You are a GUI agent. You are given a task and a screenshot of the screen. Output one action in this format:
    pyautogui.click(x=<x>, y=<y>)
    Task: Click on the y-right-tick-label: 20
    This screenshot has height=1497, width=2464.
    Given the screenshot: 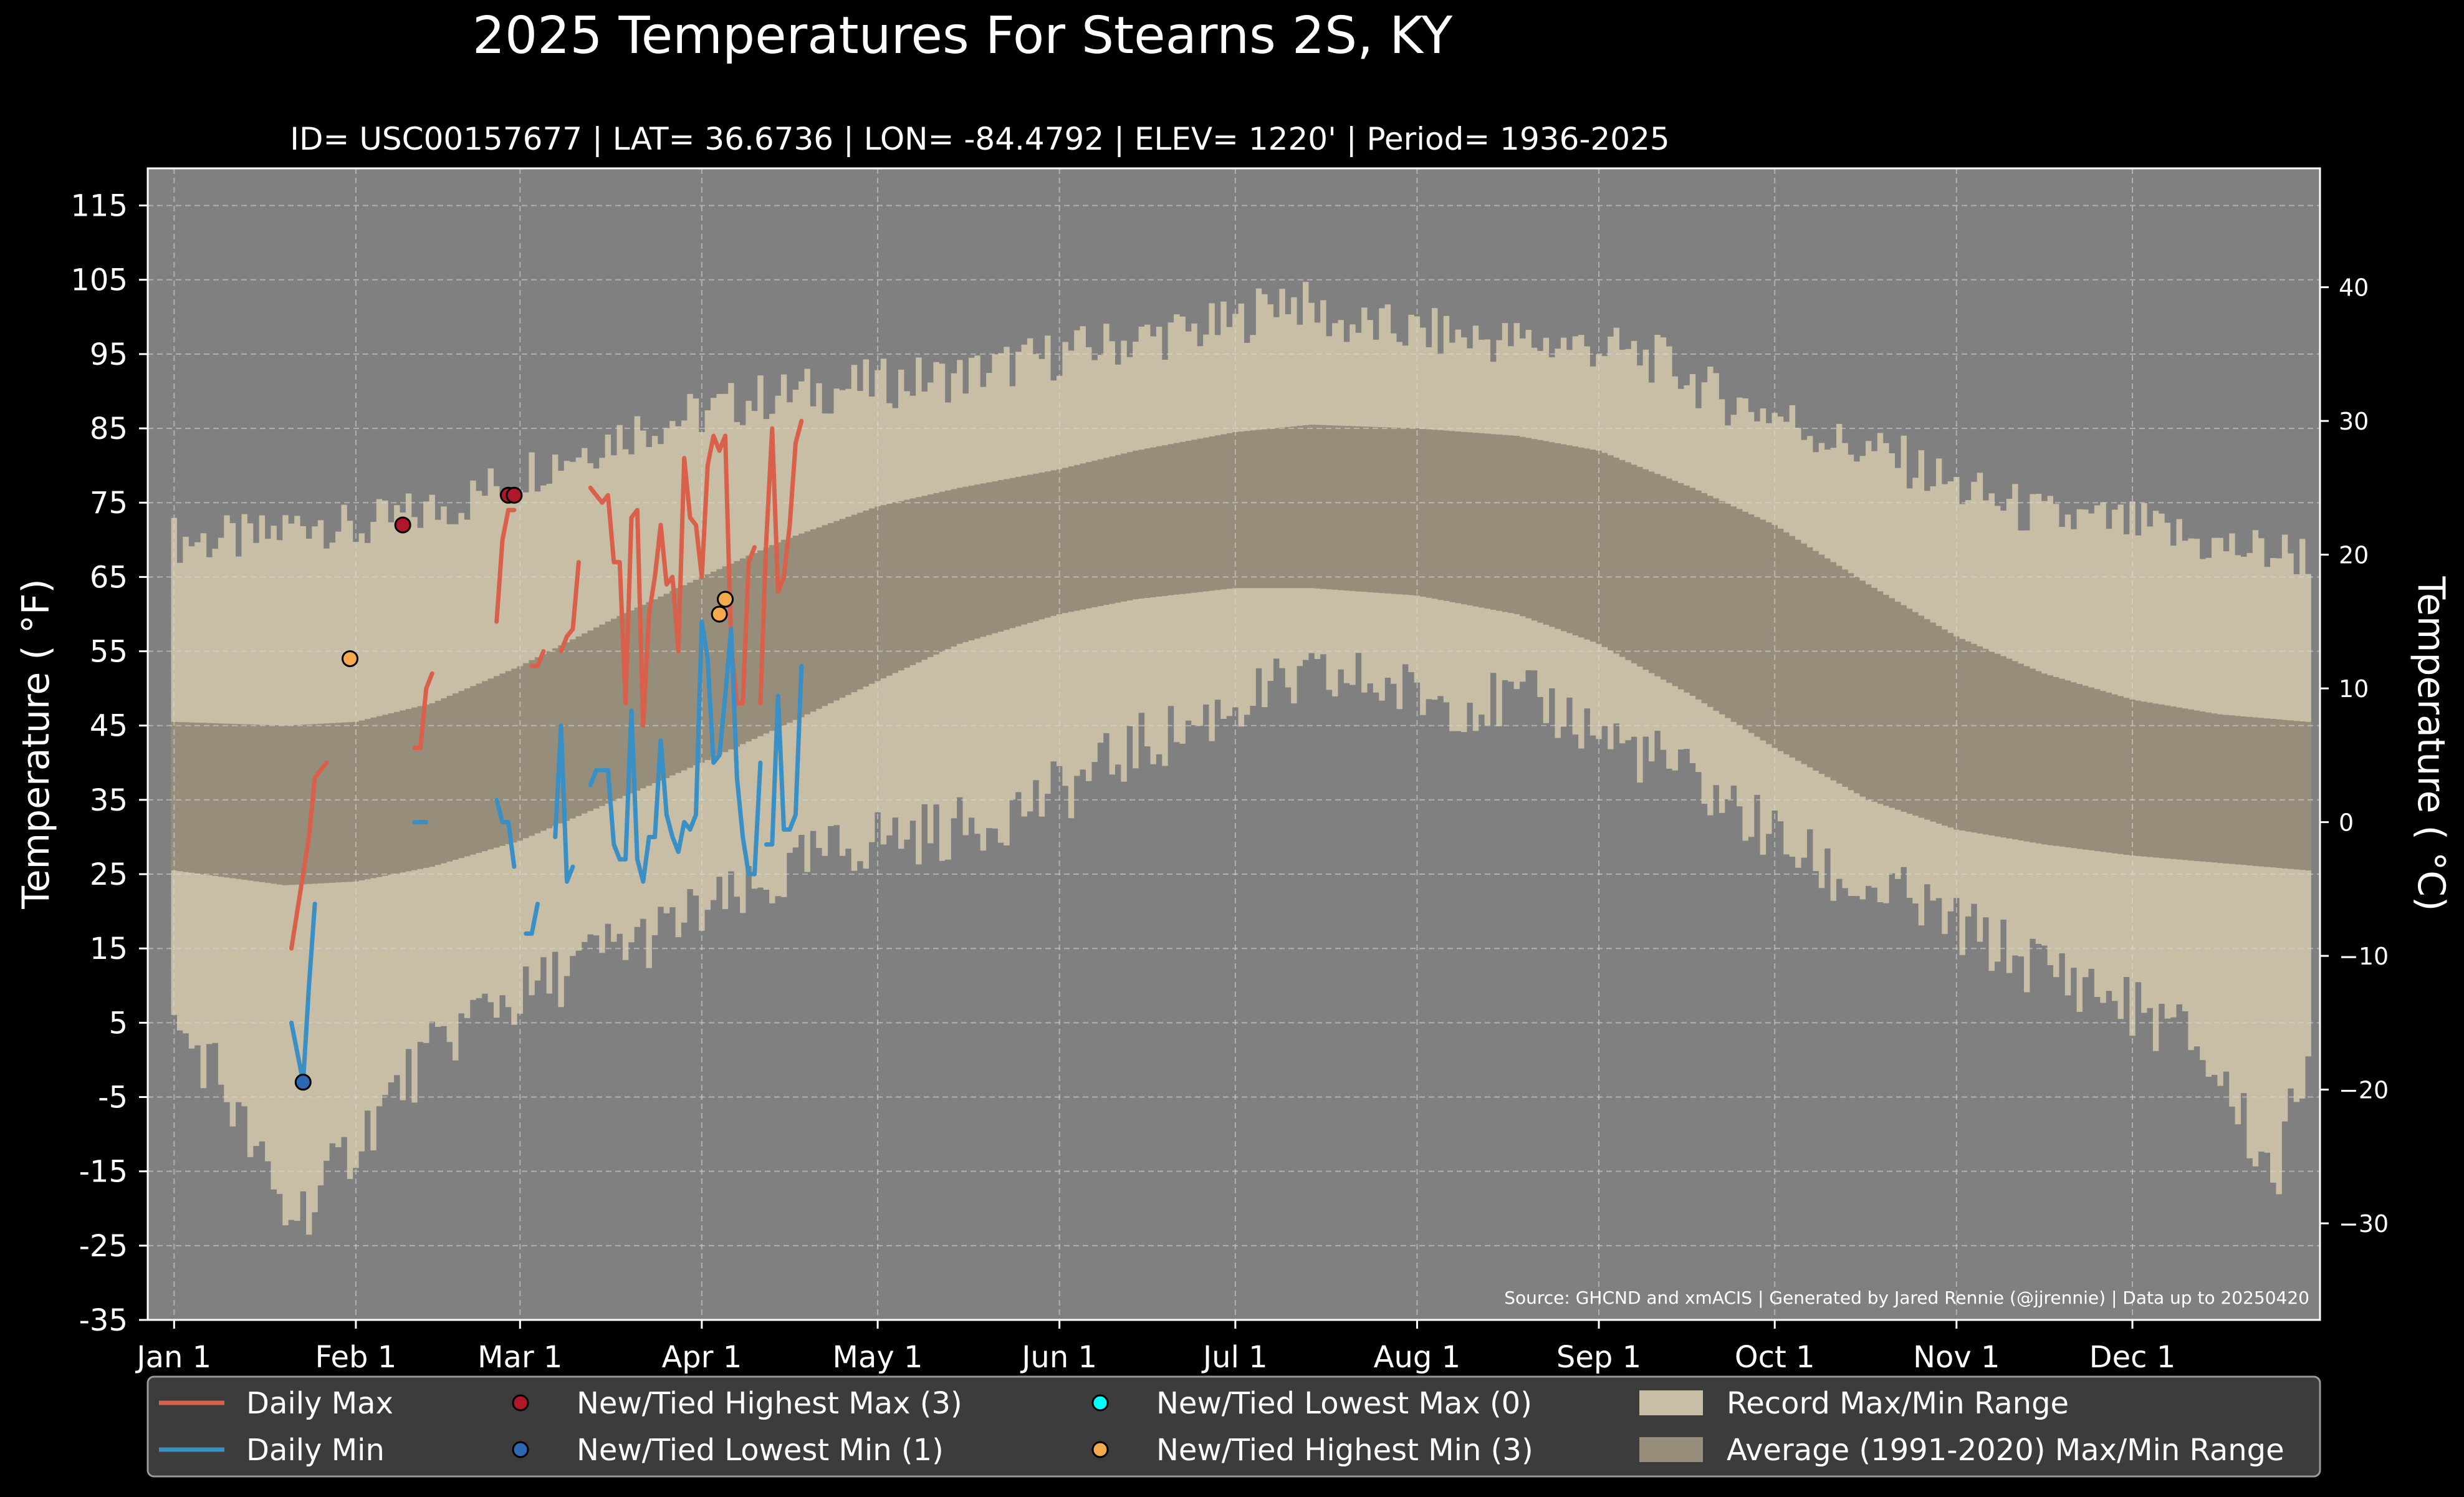 What is the action you would take?
    pyautogui.click(x=2354, y=555)
    